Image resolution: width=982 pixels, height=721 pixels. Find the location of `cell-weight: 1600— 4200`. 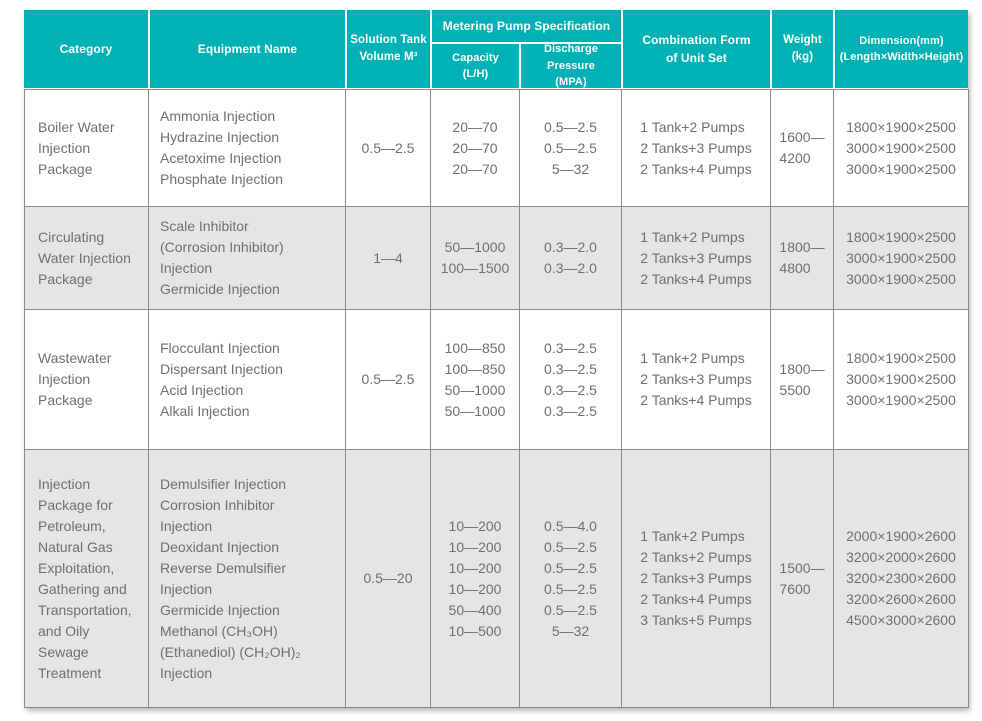

cell-weight: 1600— 4200 is located at coordinates (802, 148).